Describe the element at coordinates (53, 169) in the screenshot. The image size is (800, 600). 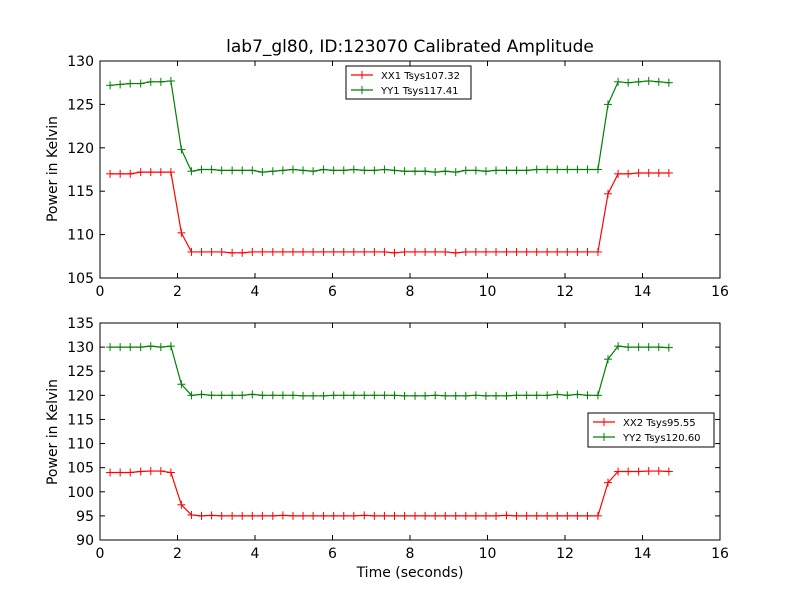
I see `top-y-axis-label: Power in Kelvin` at that location.